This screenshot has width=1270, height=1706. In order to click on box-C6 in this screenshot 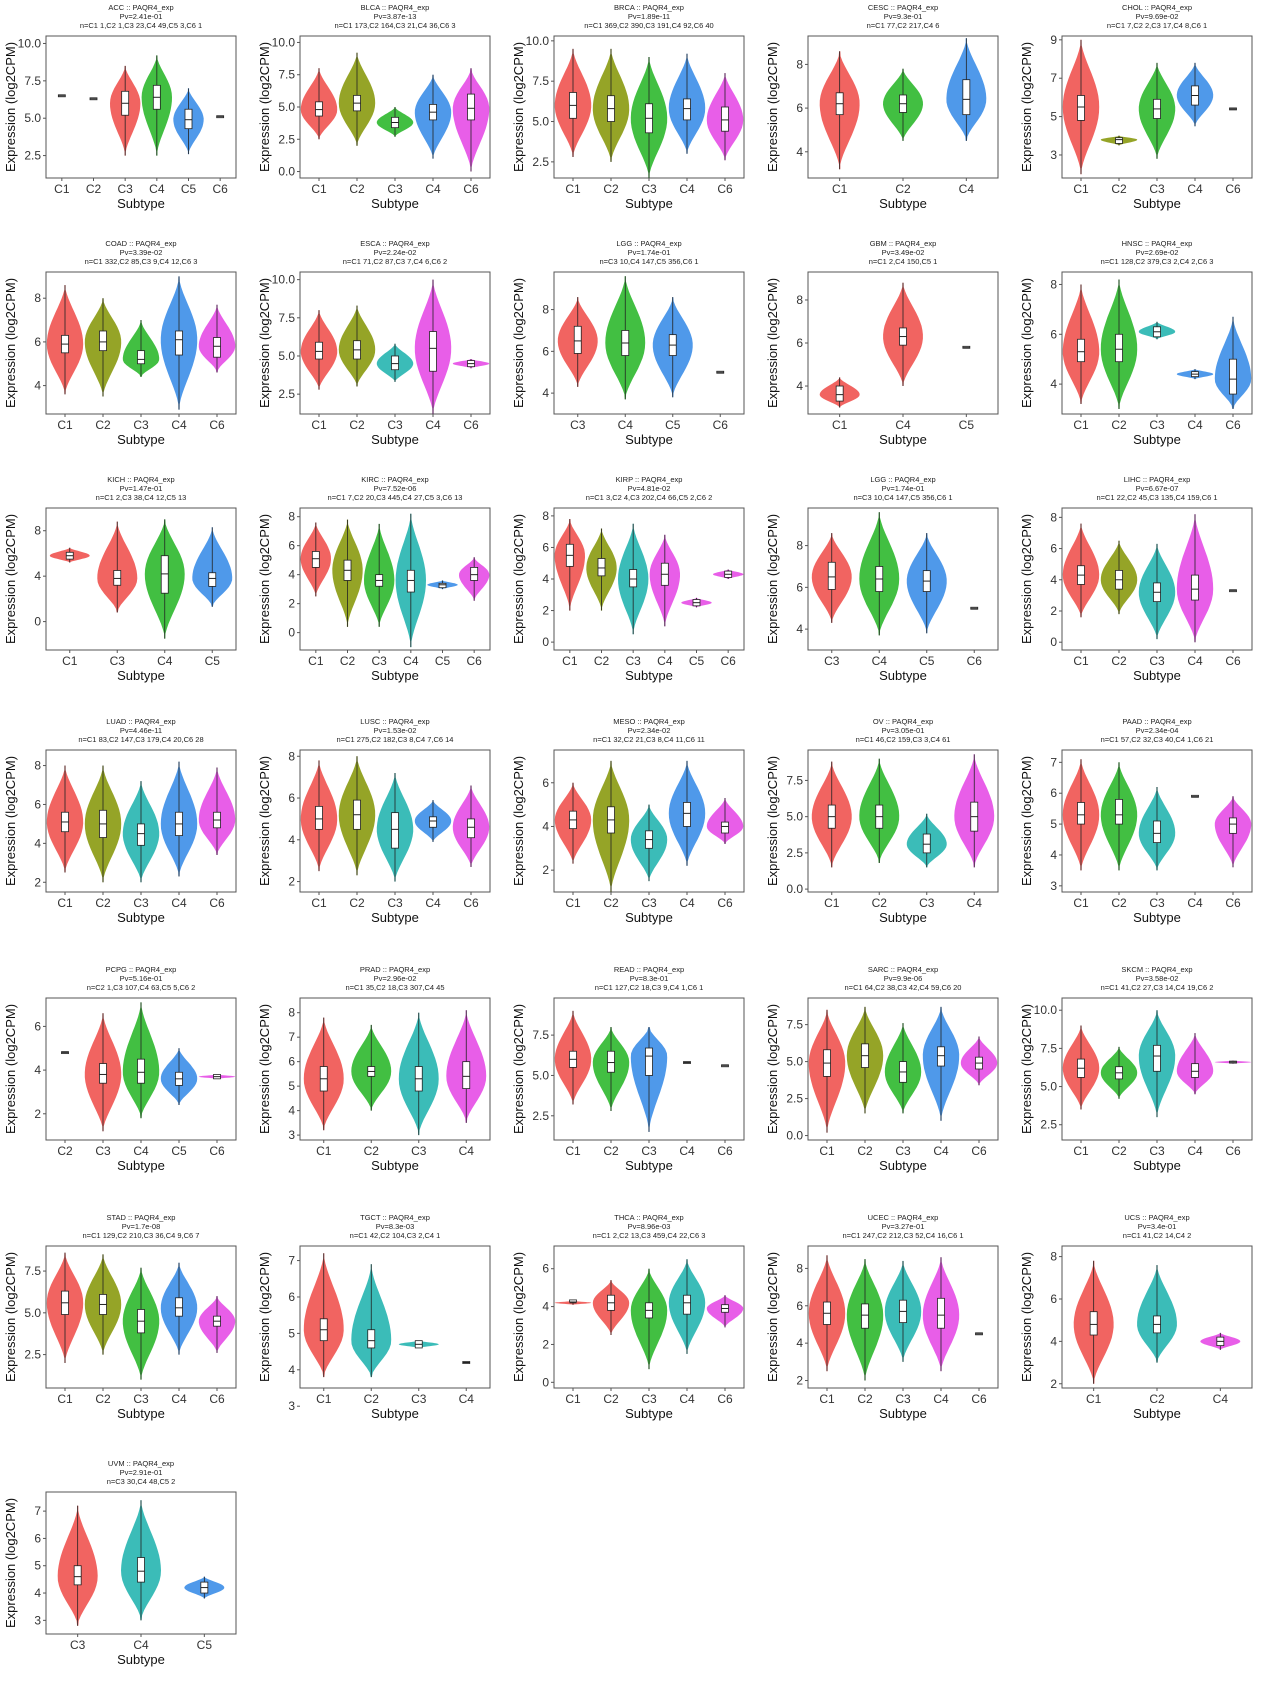, I will do `click(217, 347)`.